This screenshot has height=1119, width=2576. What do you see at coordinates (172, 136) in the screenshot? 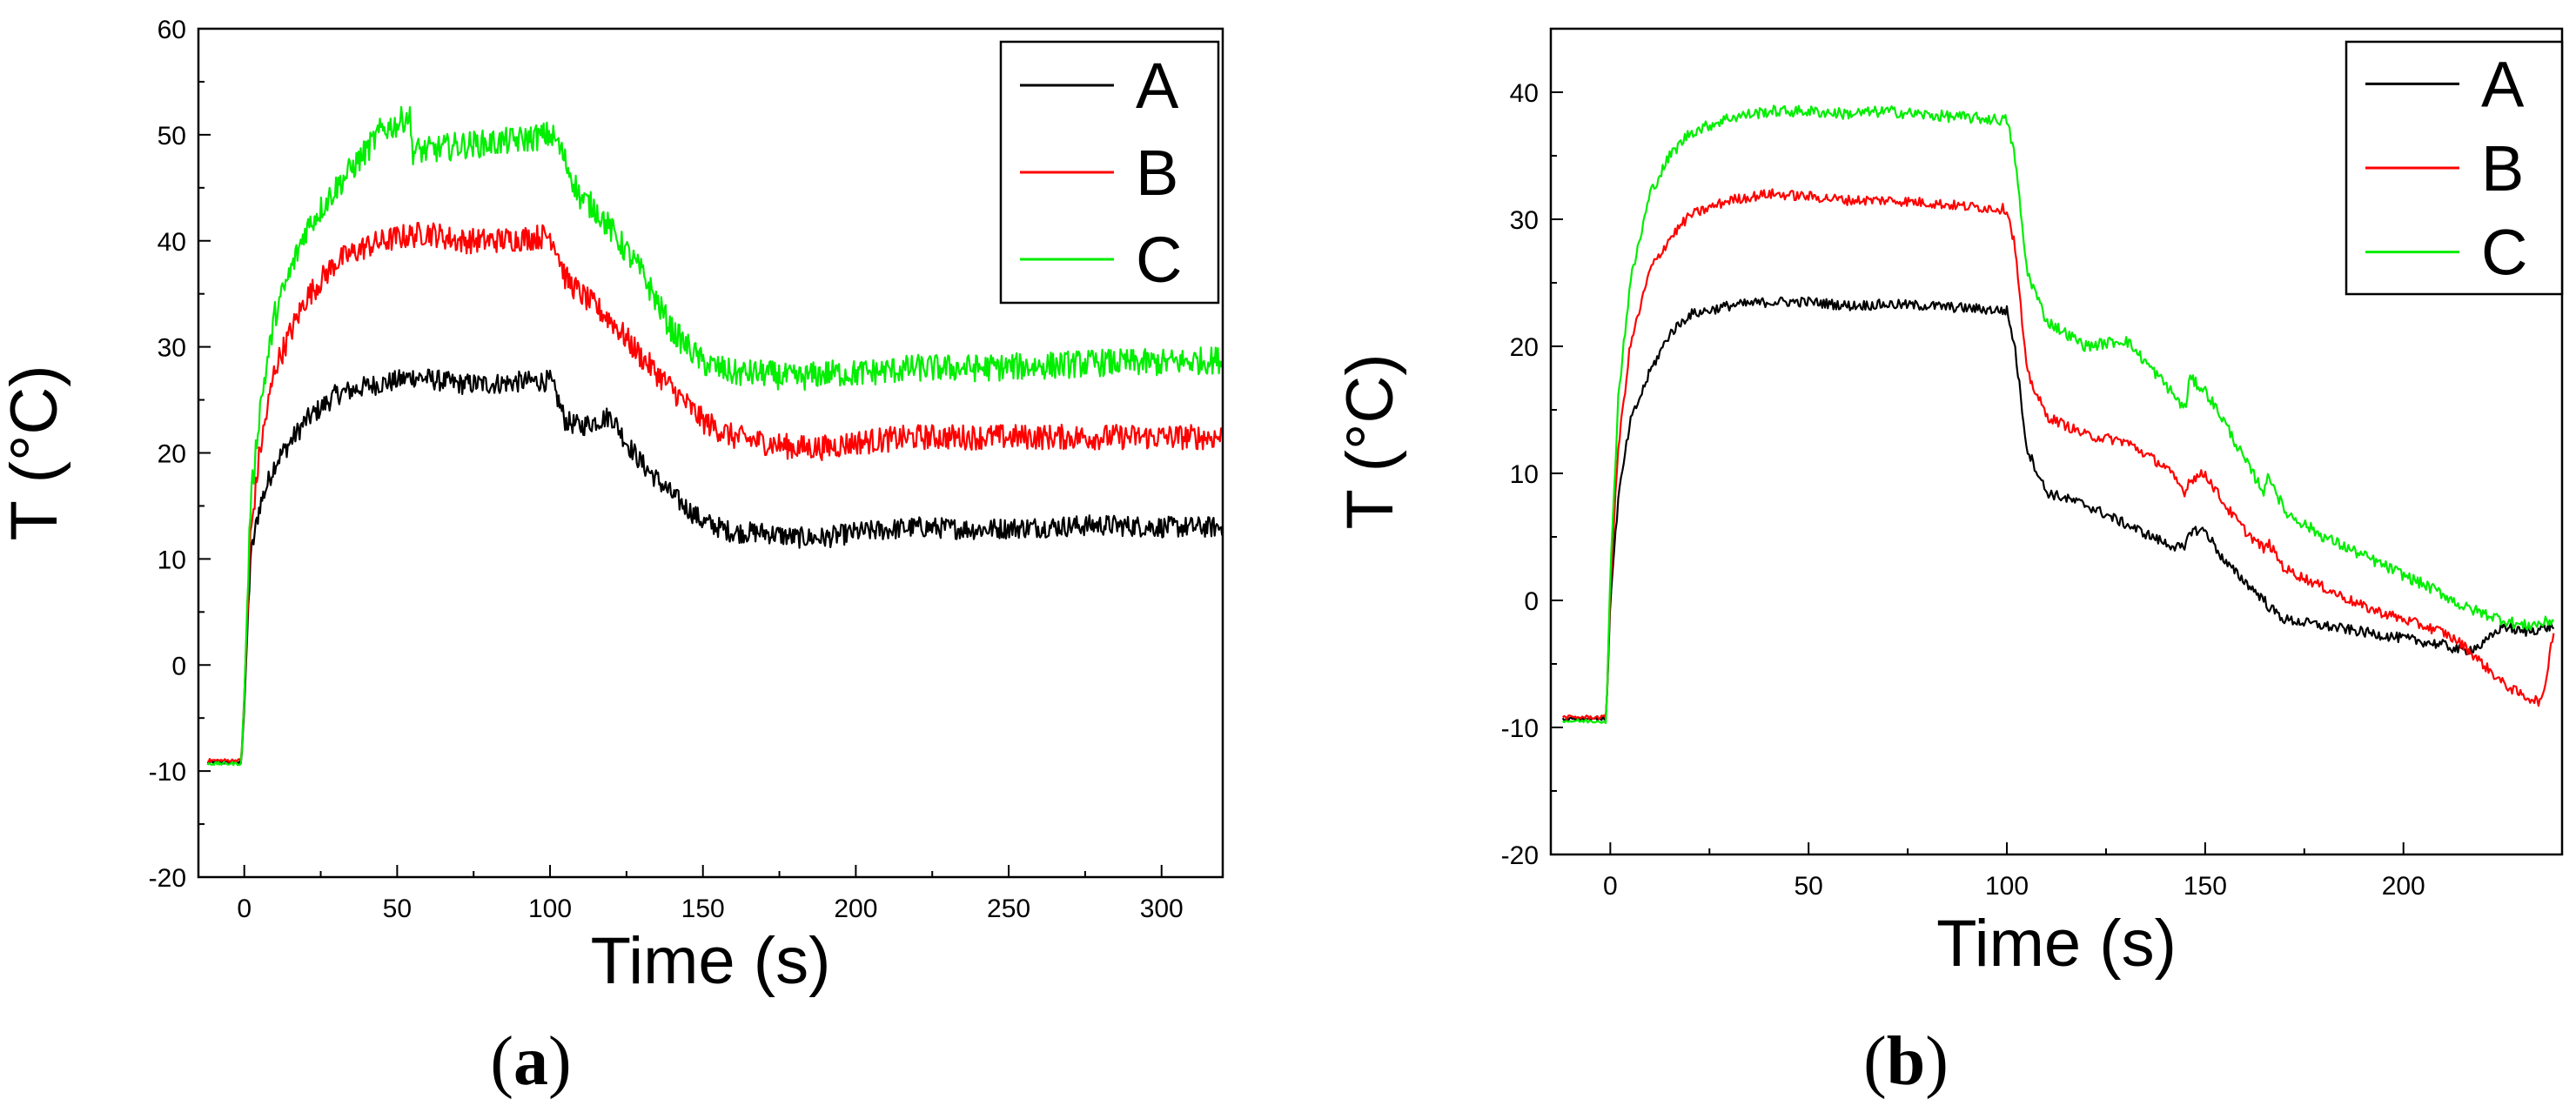
I see `y-tick-label: 50` at bounding box center [172, 136].